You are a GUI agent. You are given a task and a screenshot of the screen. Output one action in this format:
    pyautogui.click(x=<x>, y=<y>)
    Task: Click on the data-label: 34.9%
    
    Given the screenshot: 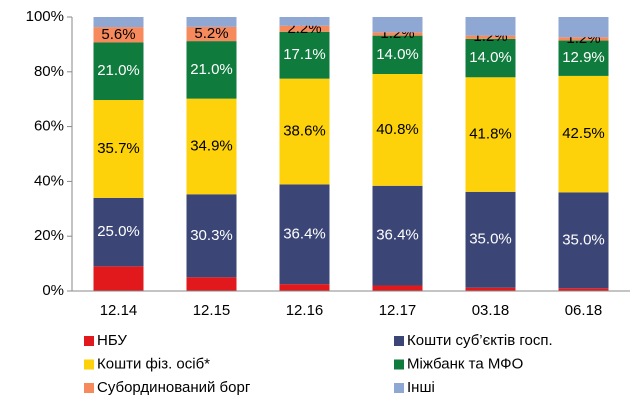 What is the action you would take?
    pyautogui.click(x=211, y=145)
    